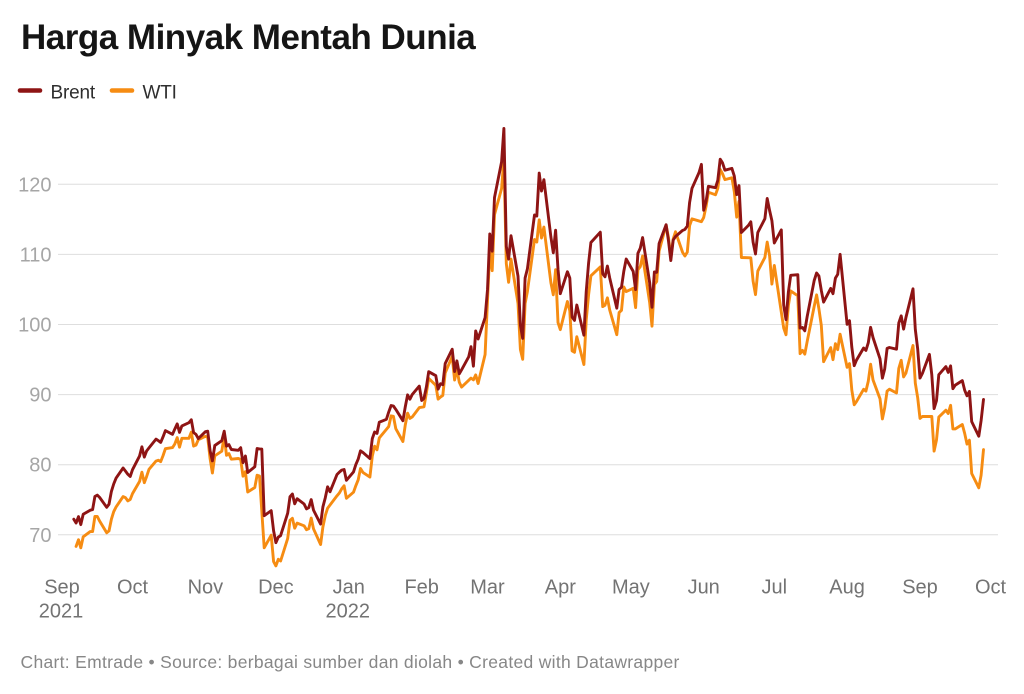  What do you see at coordinates (61, 612) in the screenshot?
I see `svg-text: 2021` at bounding box center [61, 612].